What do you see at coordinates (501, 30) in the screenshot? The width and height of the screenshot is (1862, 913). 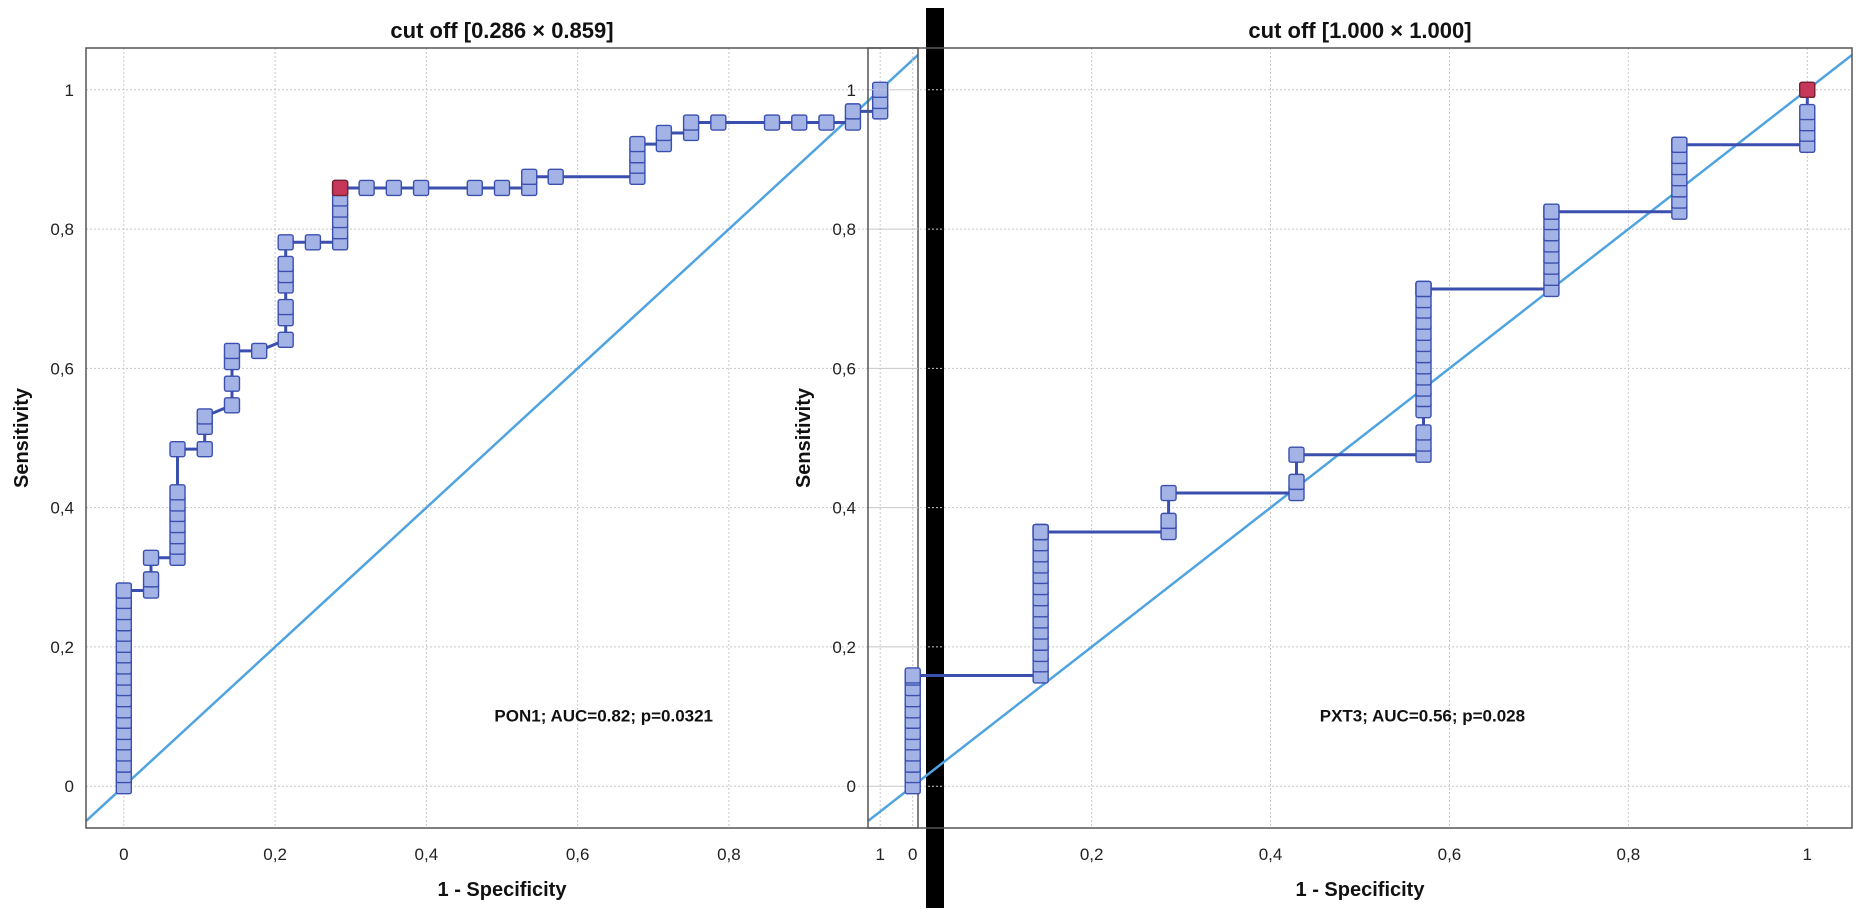 I see `chart-title: cut off [0.286 × 0.859]` at bounding box center [501, 30].